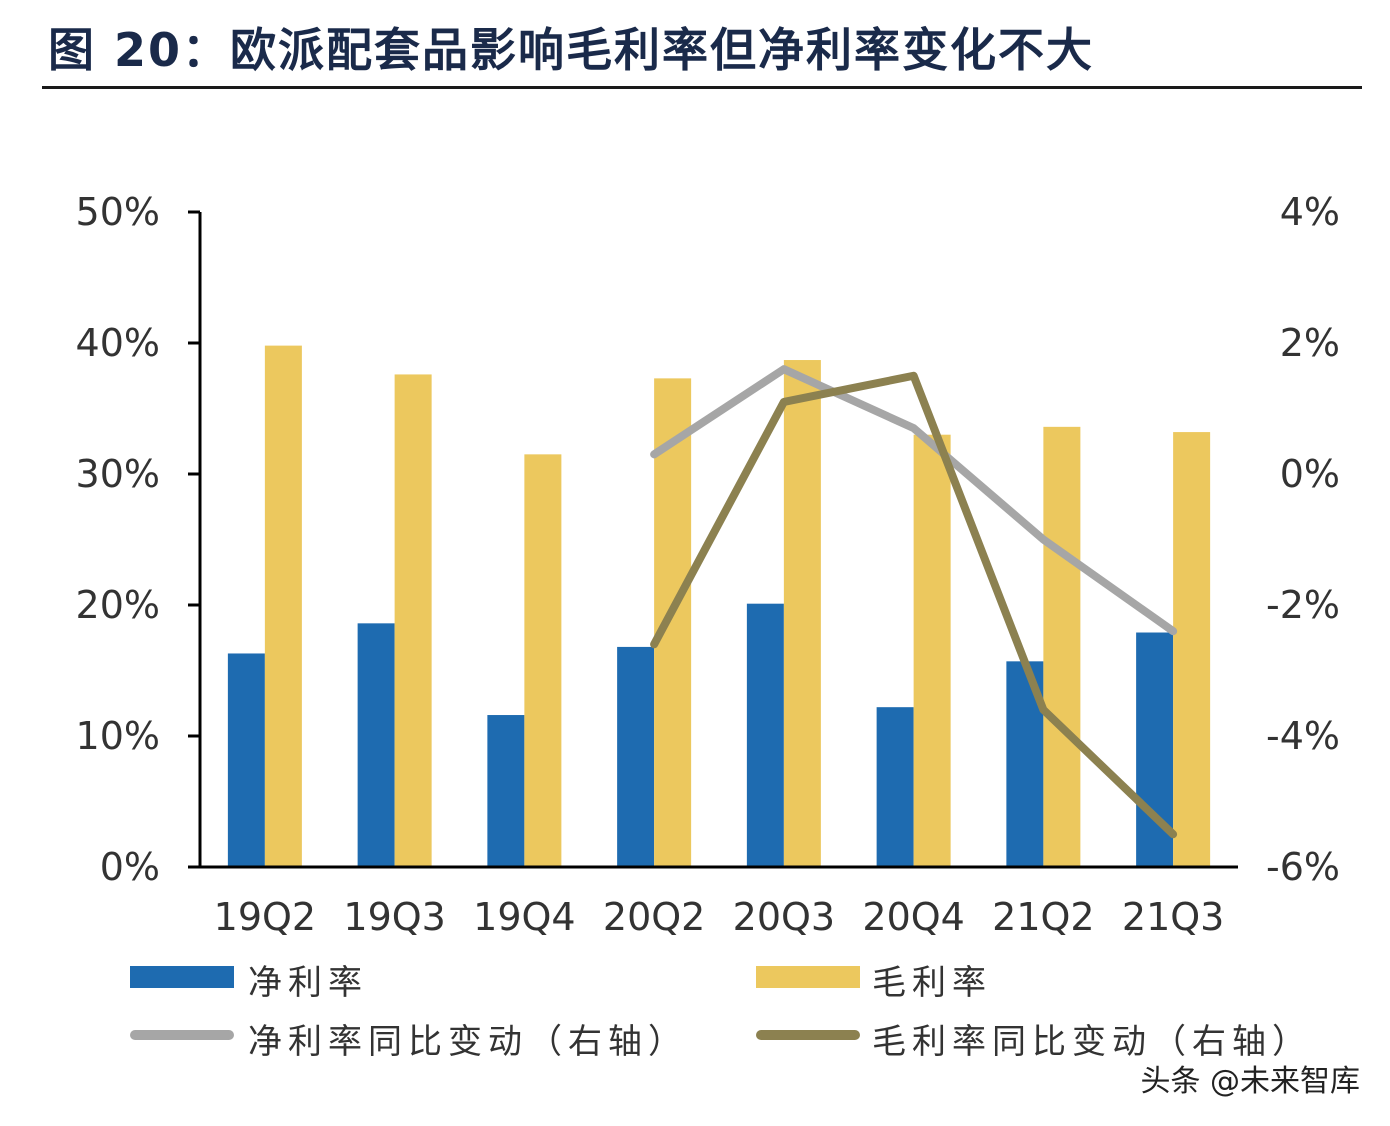 The image size is (1390, 1126). What do you see at coordinates (524, 917) in the screenshot?
I see `x-tick-label: 19Q4` at bounding box center [524, 917].